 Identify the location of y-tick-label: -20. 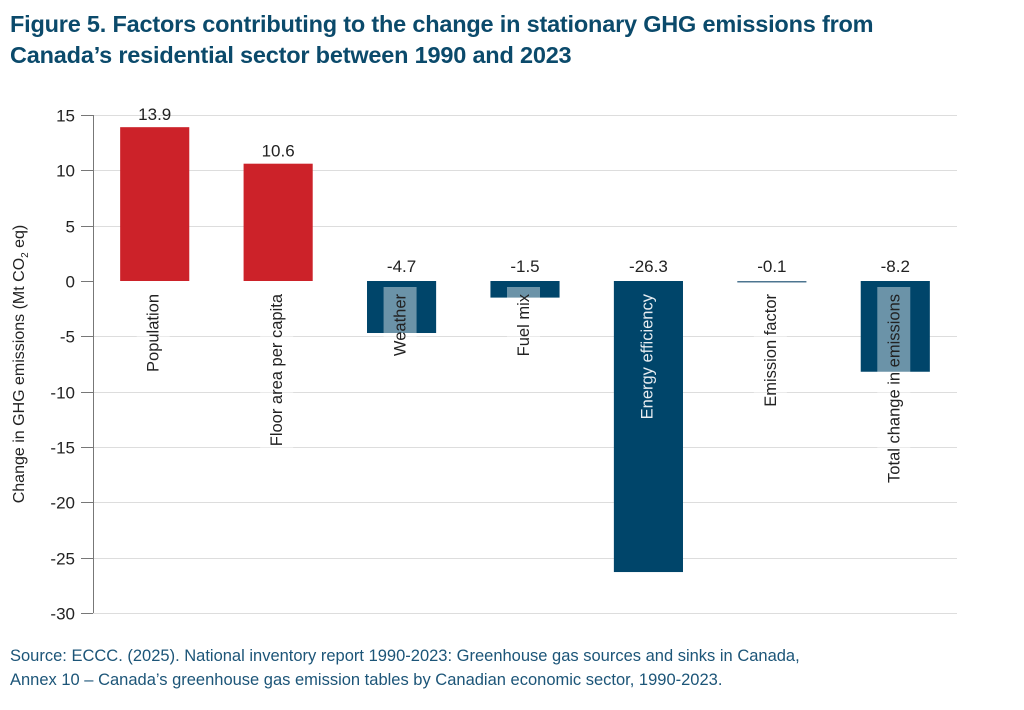
(62, 503).